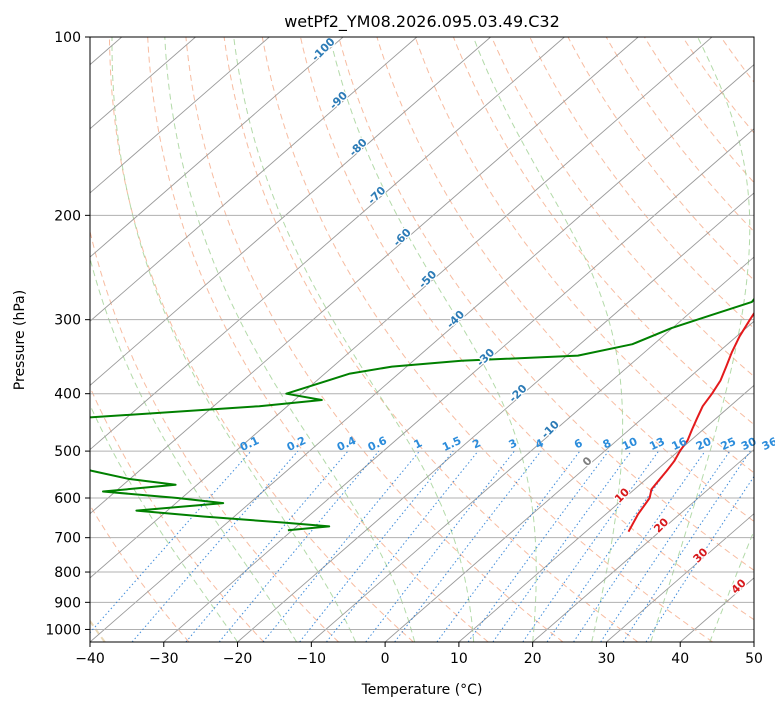 This screenshot has width=775, height=712. What do you see at coordinates (67, 603) in the screenshot?
I see `y-tick-label: 900` at bounding box center [67, 603].